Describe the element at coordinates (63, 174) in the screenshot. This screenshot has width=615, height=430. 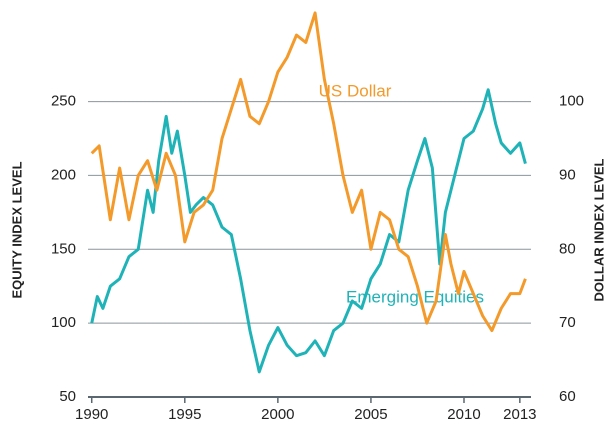
I see `y-tick-label: 200` at that location.